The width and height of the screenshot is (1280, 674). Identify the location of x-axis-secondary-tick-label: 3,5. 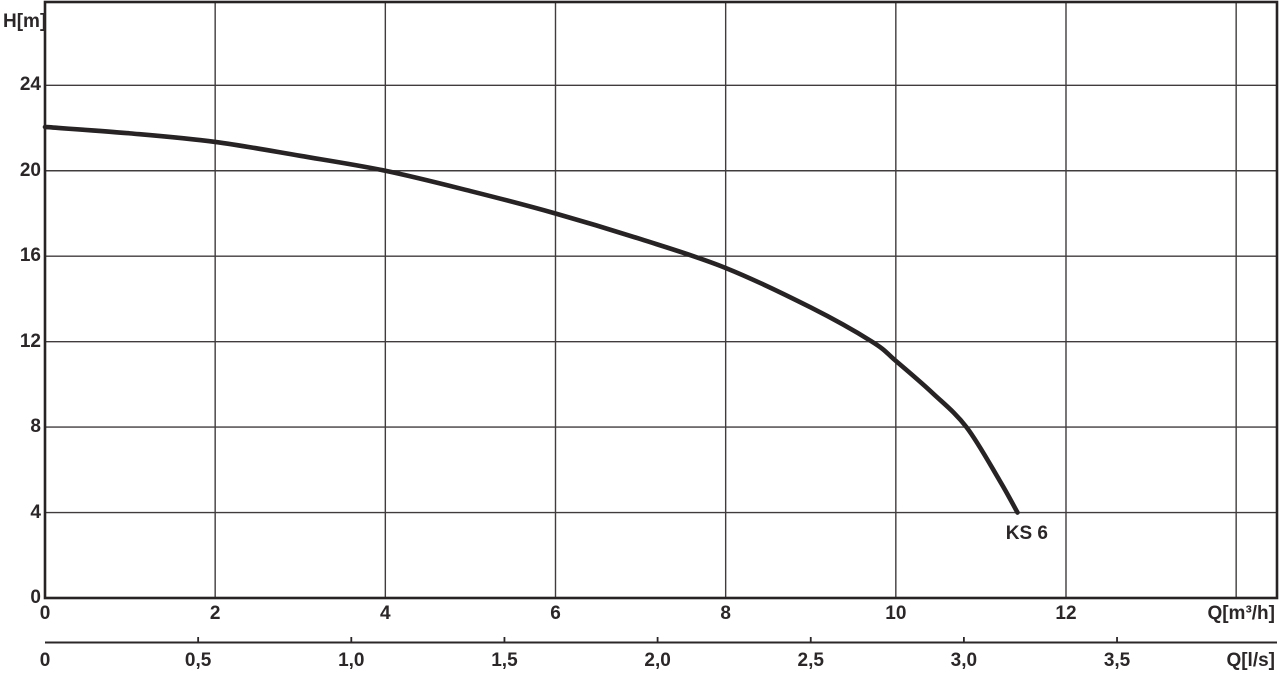
(1117, 660).